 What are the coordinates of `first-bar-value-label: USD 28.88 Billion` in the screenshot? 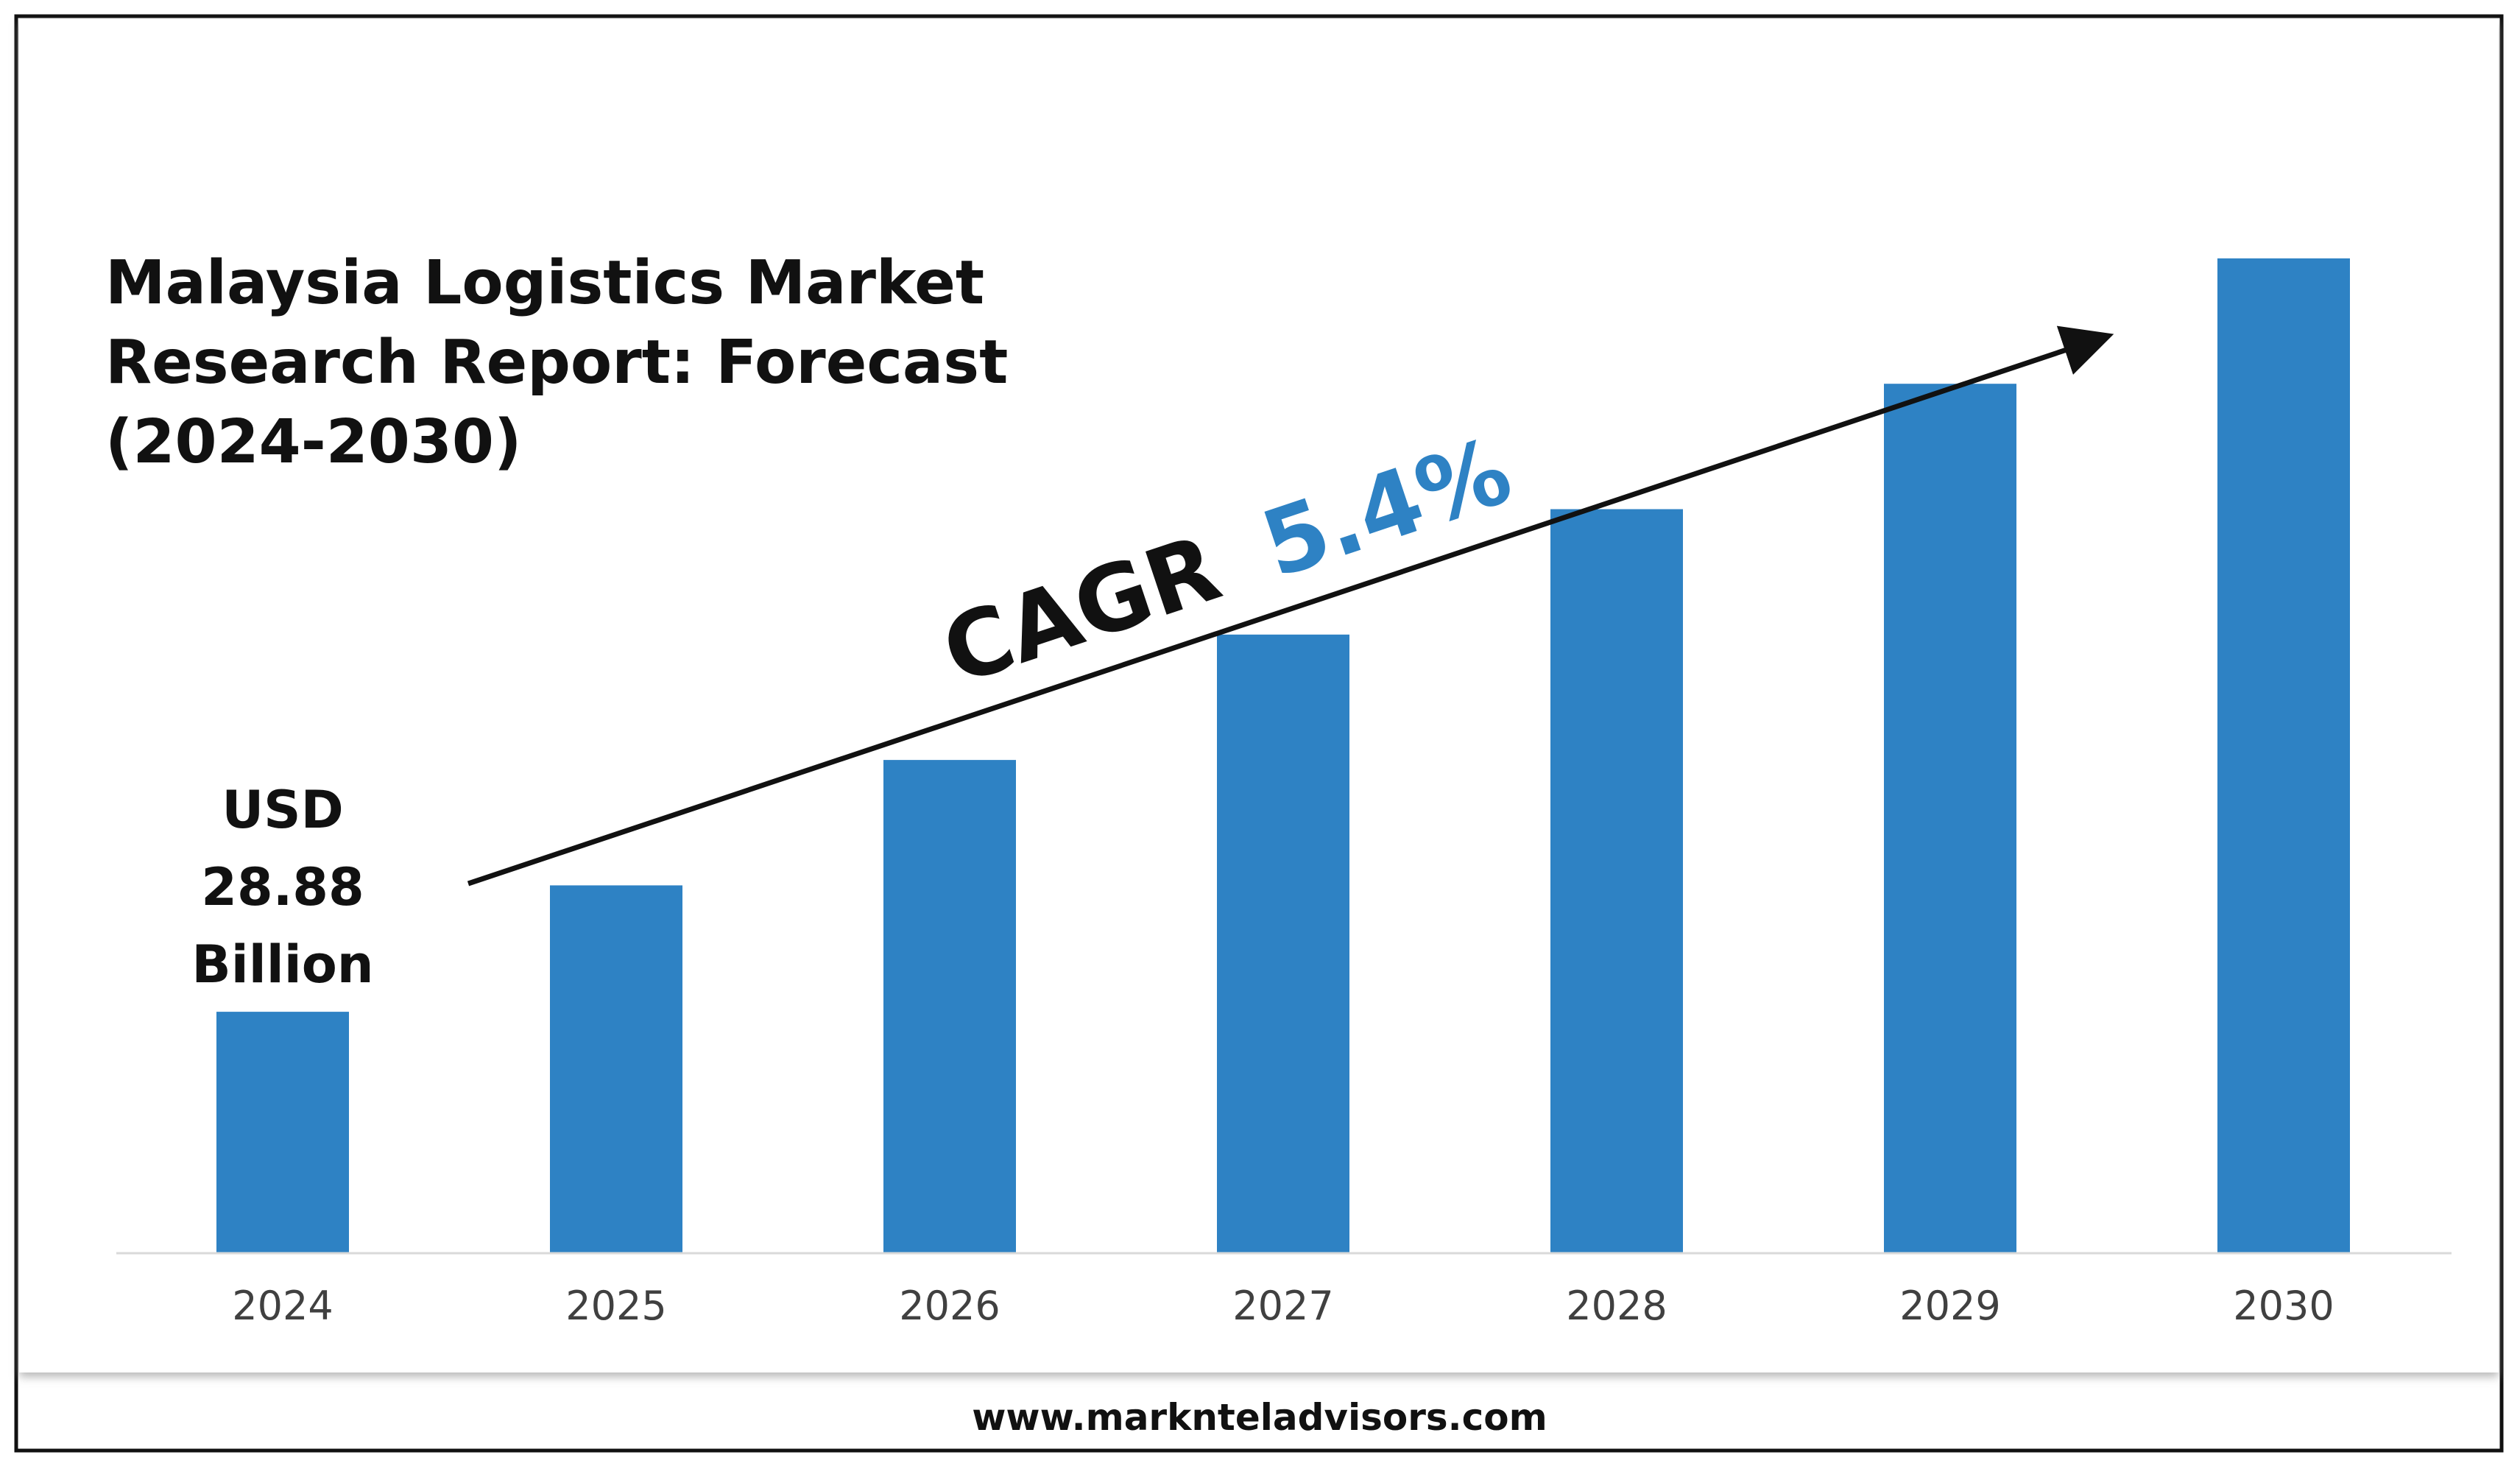 It's located at (282, 887).